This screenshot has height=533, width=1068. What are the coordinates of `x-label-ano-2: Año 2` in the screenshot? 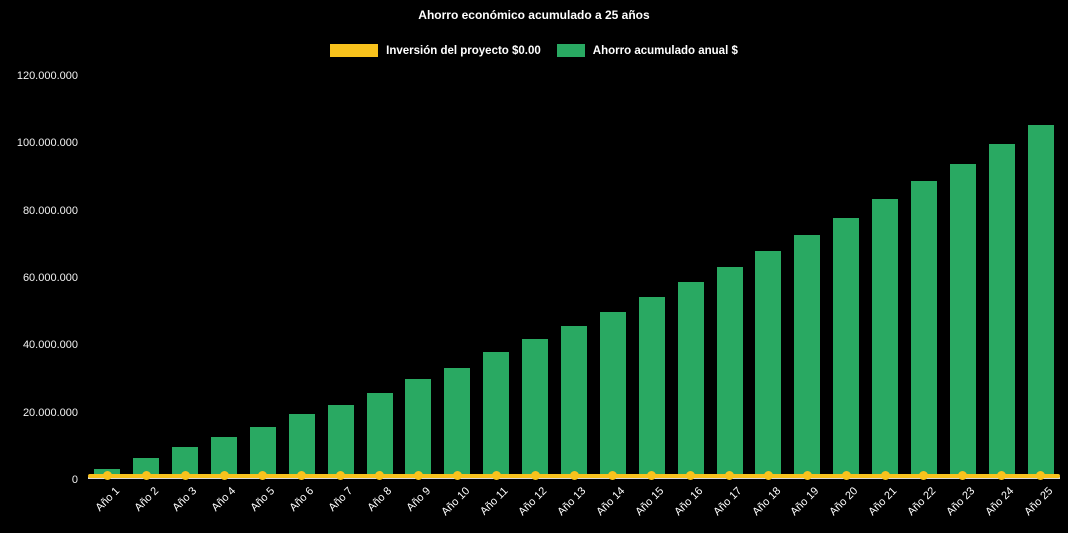 It's located at (146, 499).